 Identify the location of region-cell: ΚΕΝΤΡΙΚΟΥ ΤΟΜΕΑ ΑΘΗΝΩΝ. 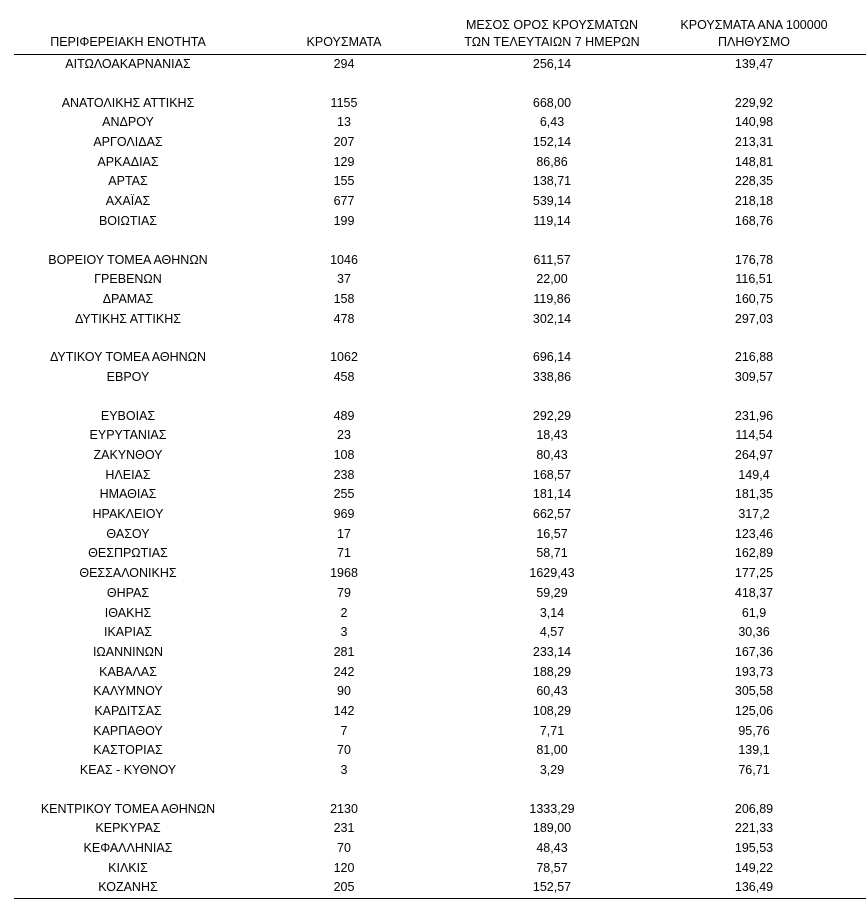
(128, 808).